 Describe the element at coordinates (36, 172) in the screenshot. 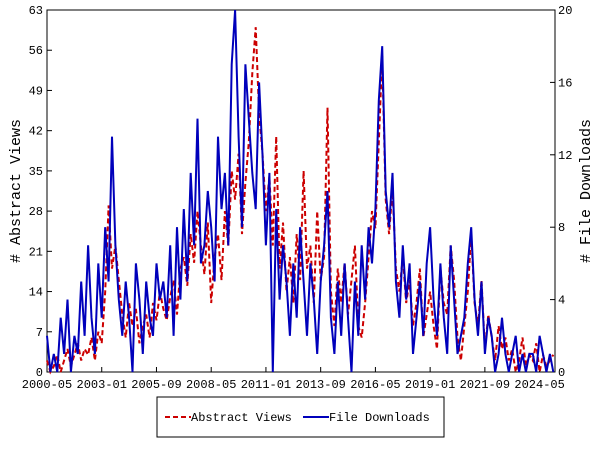

I see `y-tick-label: 35` at that location.